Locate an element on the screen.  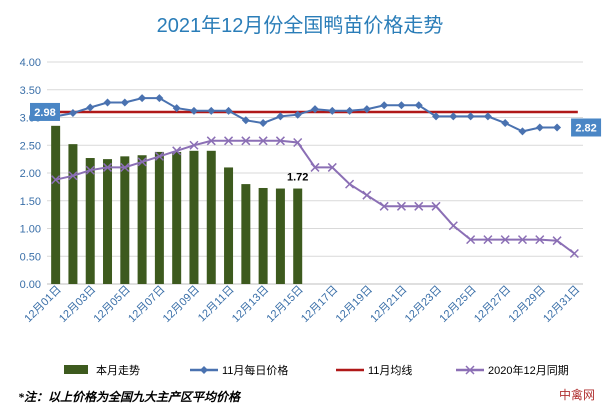
footnote: *注：以上价格为全国九大主产区平均价格 is located at coordinates (129, 397).